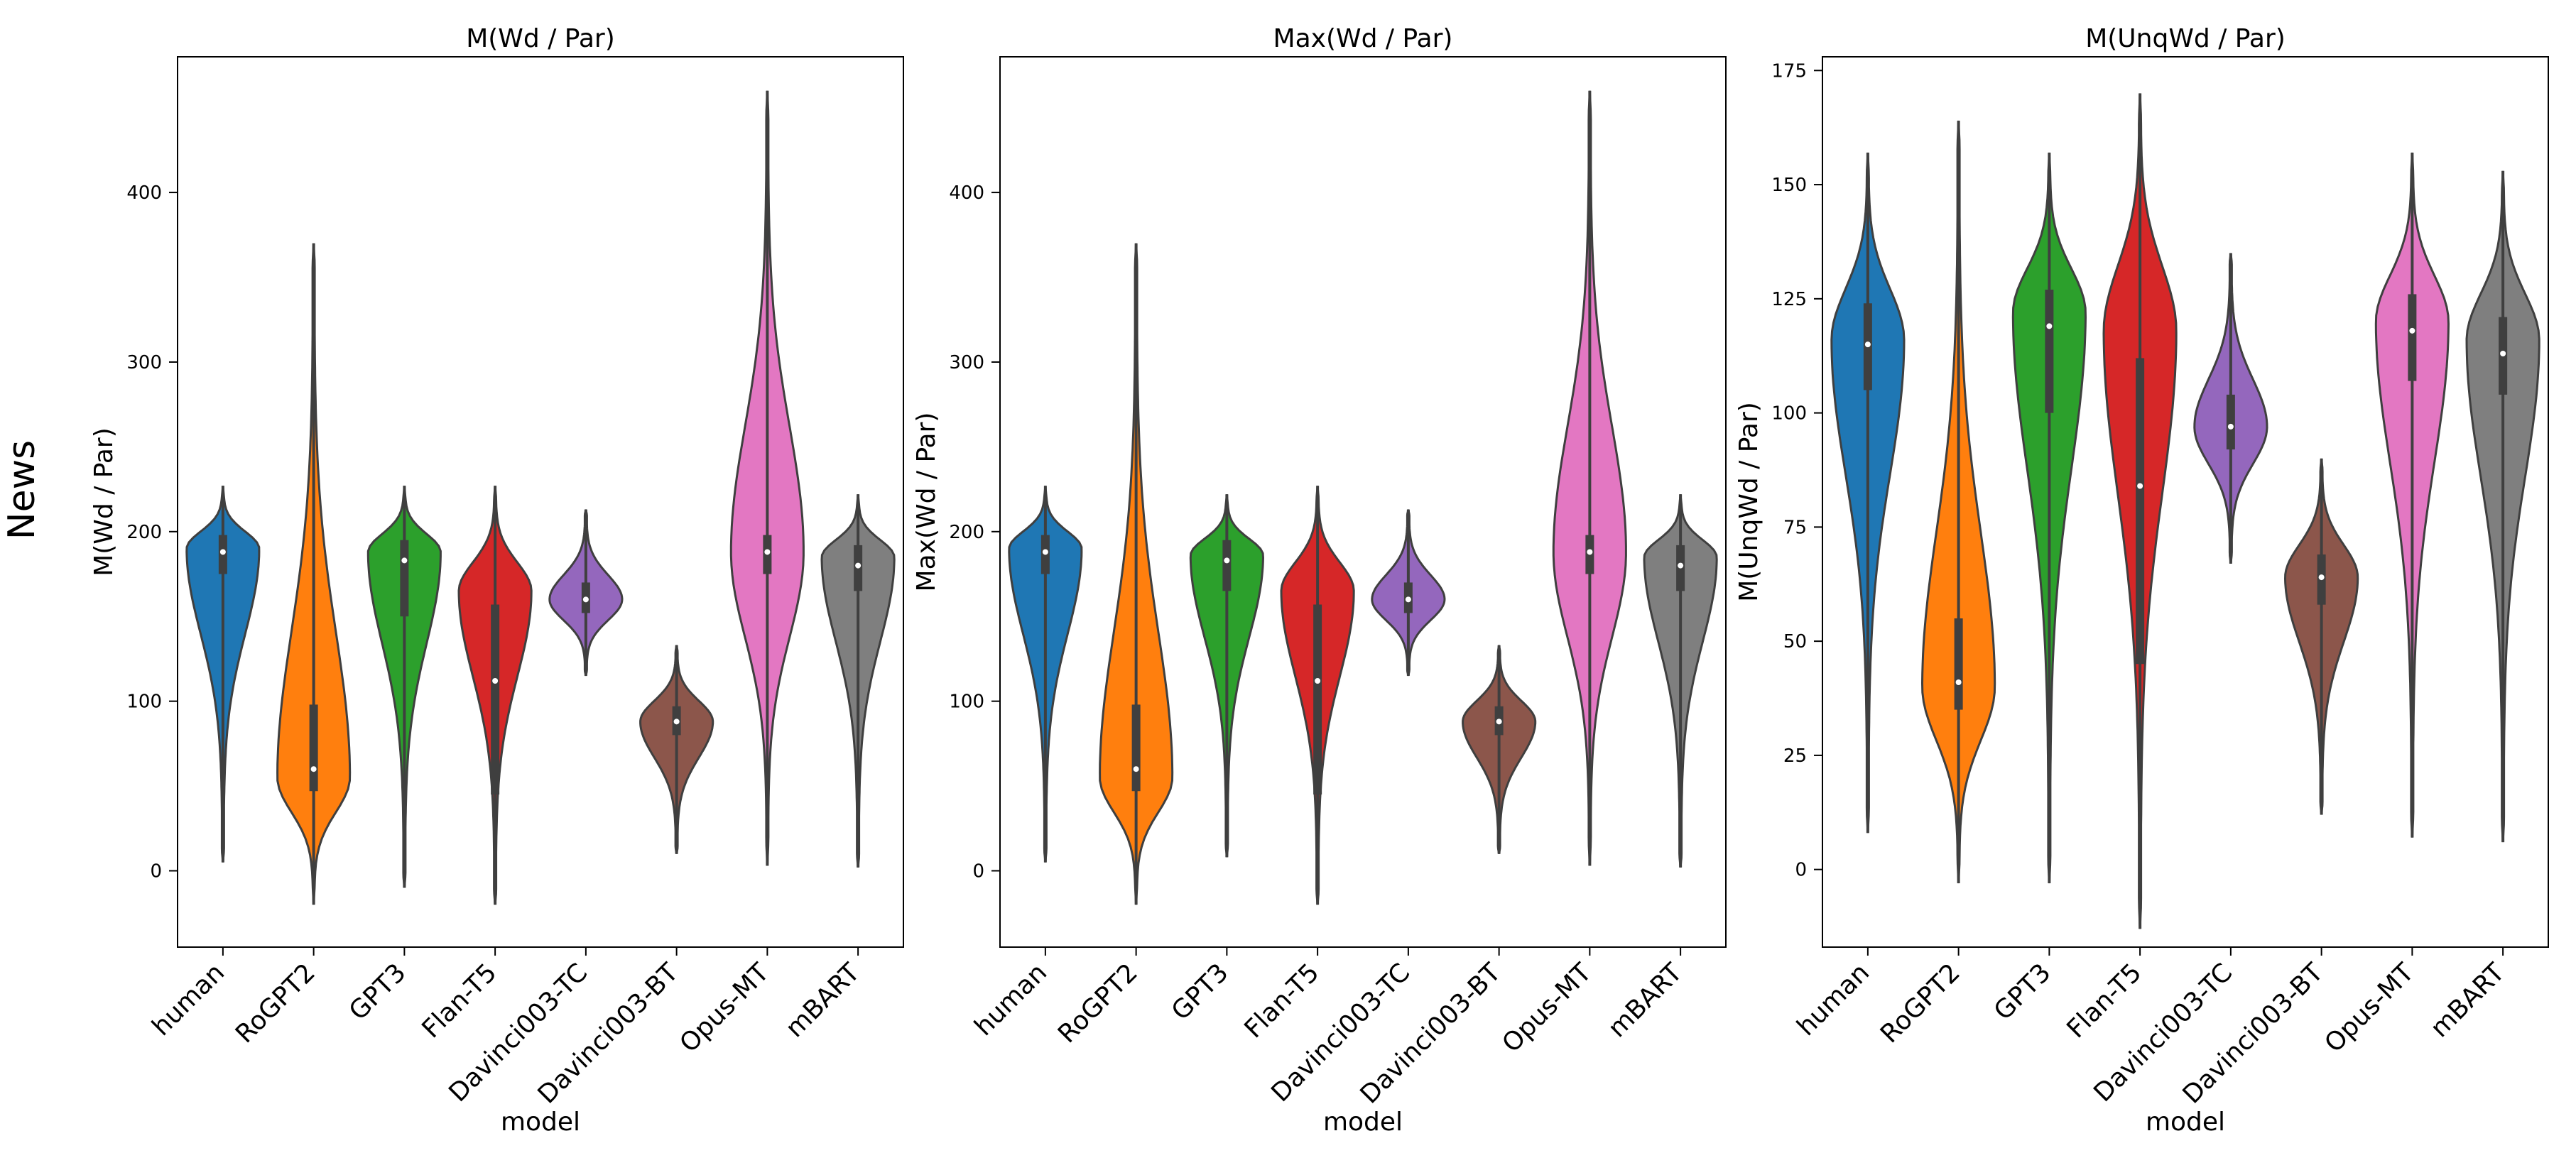 The width and height of the screenshot is (2576, 1153). Describe the element at coordinates (1795, 756) in the screenshot. I see `y-tick-label: 25` at that location.